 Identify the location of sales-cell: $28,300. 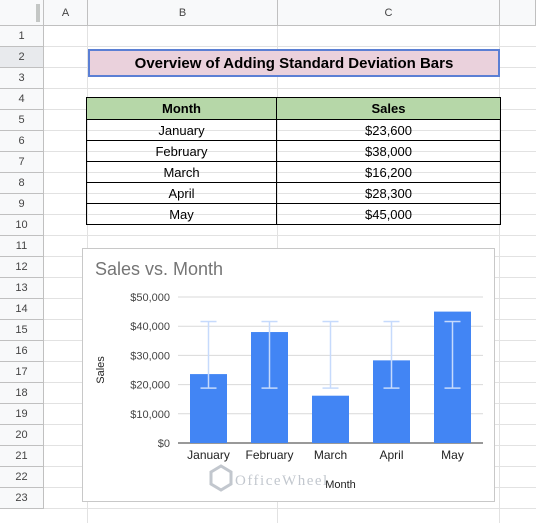
(388, 193).